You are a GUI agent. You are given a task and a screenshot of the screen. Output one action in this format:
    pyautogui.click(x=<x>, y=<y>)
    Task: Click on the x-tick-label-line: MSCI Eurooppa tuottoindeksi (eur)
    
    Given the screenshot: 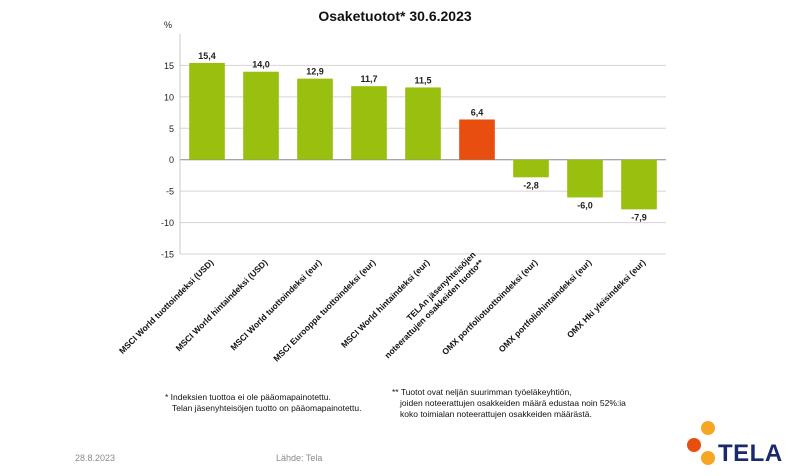 What is the action you would take?
    pyautogui.click(x=324, y=310)
    